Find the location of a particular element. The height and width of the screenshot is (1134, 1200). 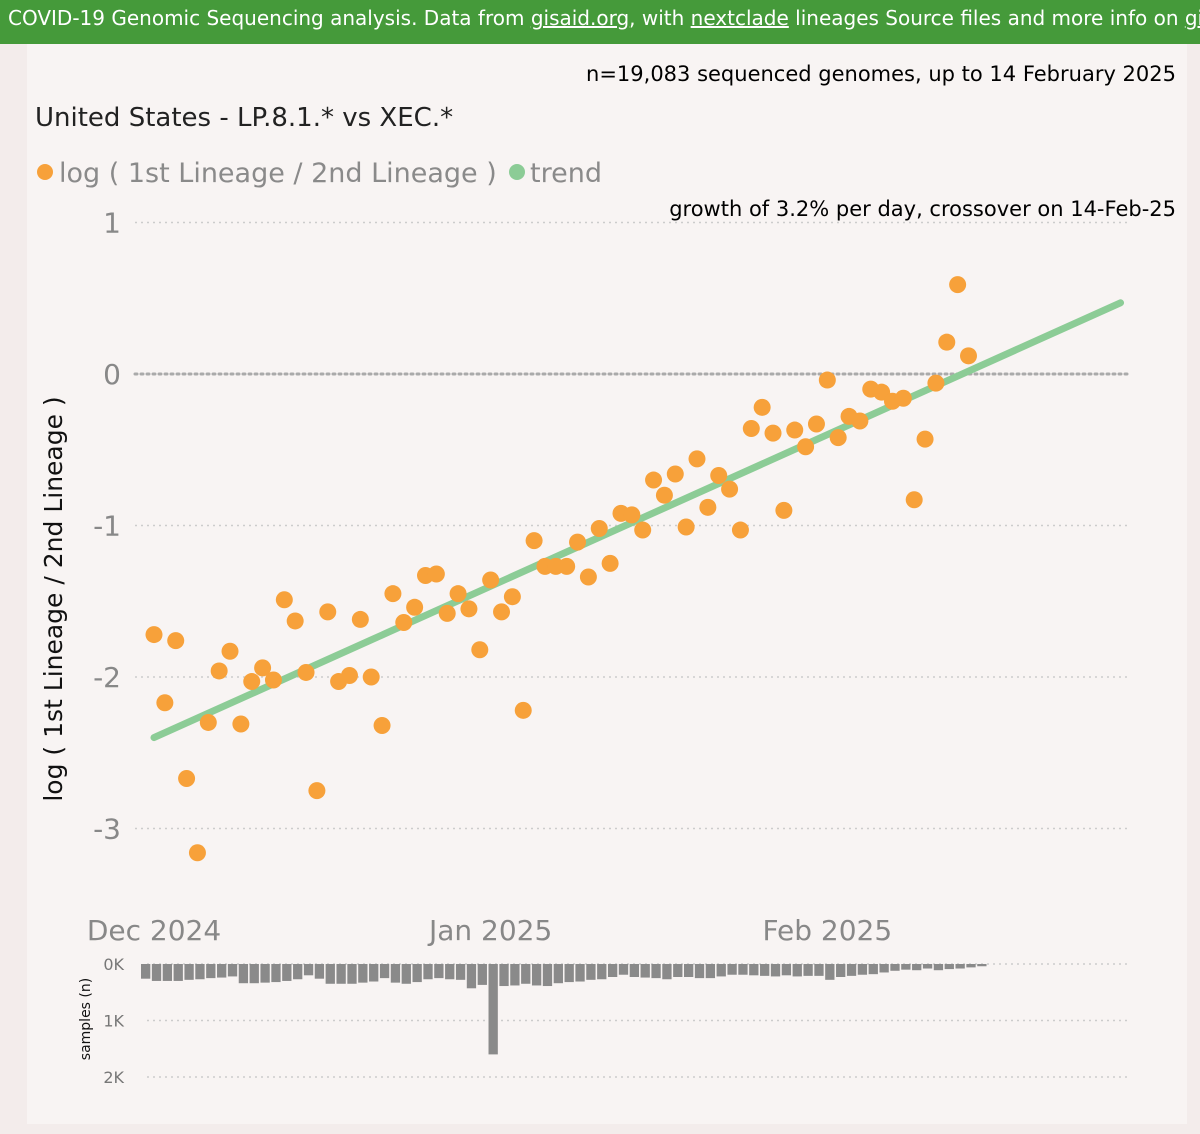

samples-axis-label: samples (n) is located at coordinates (86, 1019).